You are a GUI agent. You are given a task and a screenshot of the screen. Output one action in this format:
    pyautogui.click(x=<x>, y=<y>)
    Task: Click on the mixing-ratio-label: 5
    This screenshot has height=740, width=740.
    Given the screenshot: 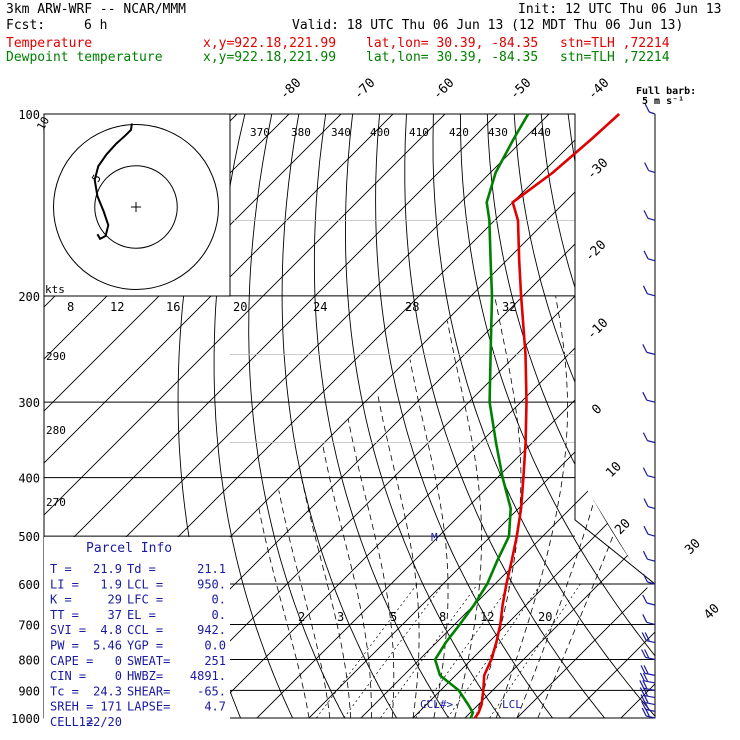 What is the action you would take?
    pyautogui.click(x=393, y=617)
    